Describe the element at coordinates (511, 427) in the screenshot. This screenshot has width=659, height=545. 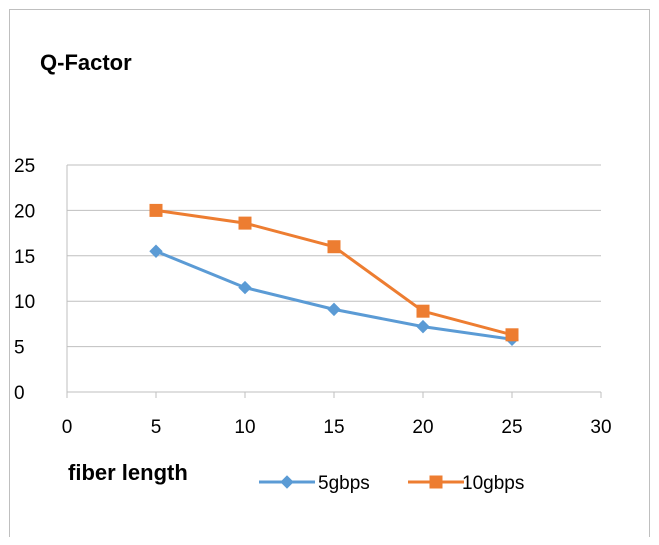
I see `x-tick-label-25: 25` at that location.